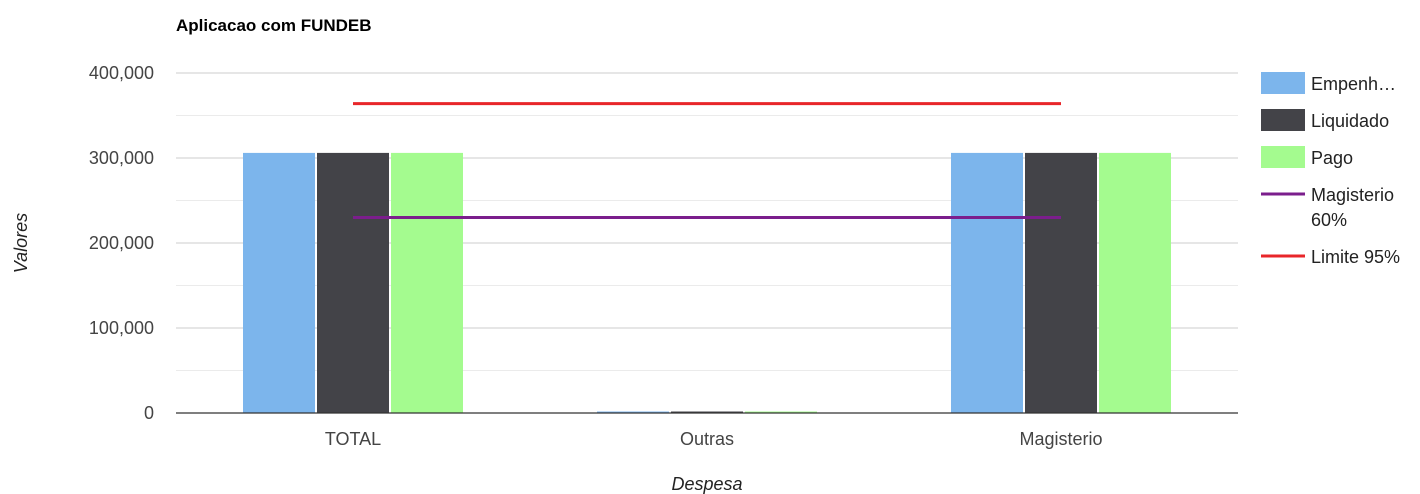  Describe the element at coordinates (353, 282) in the screenshot. I see `bar-liquidado-total` at that location.